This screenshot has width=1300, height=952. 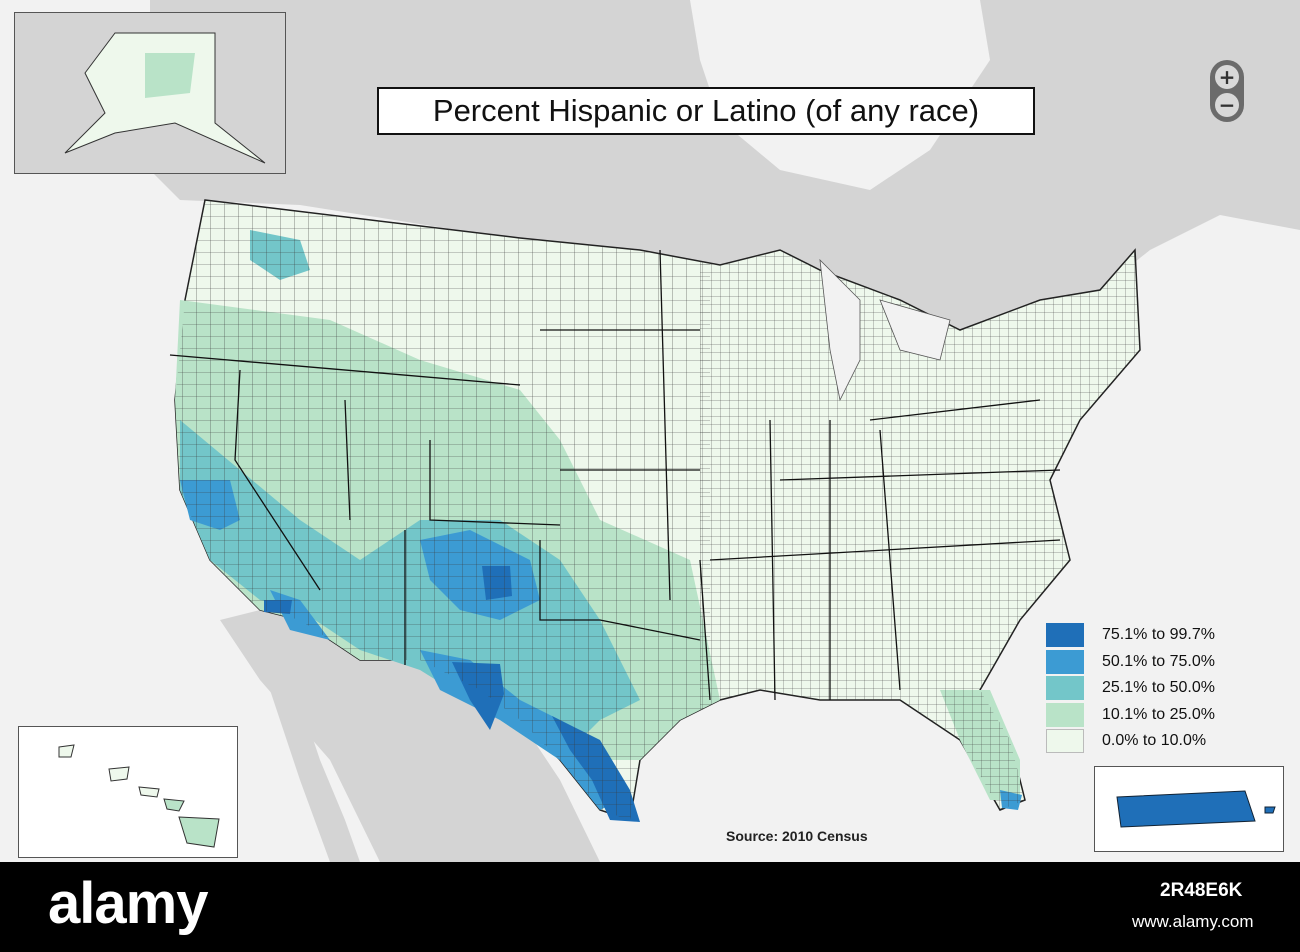 What do you see at coordinates (139, 796) in the screenshot?
I see `hawaii-shape` at bounding box center [139, 796].